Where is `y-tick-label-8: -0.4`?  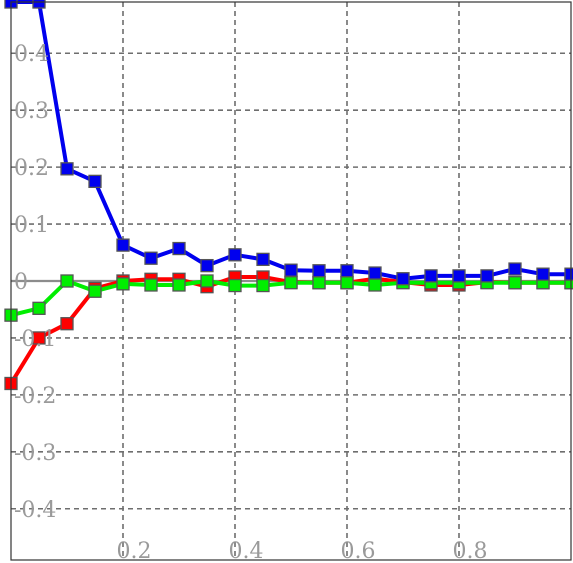 y-tick-label-8: -0.4 is located at coordinates (35, 510).